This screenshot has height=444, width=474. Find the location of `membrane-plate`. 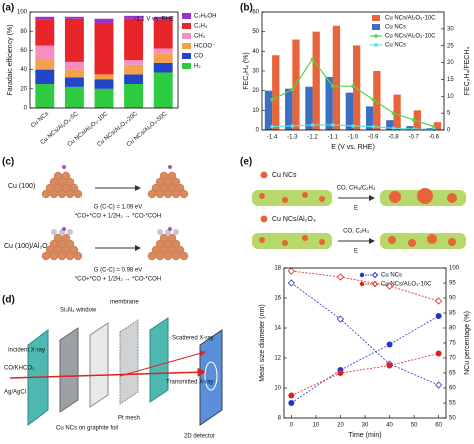

membrane-plate is located at coordinates (99, 365).